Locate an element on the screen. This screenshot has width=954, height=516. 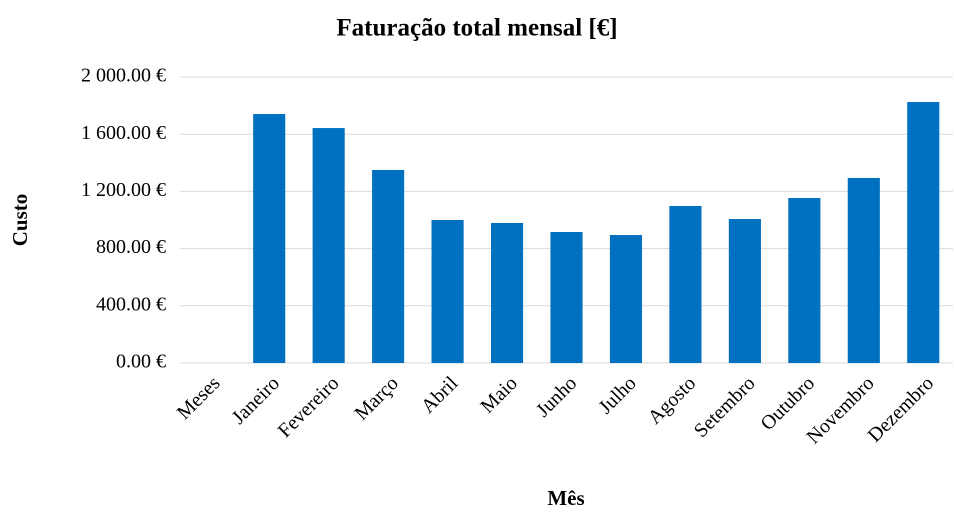
x-tick-label: Março is located at coordinates (376, 398).